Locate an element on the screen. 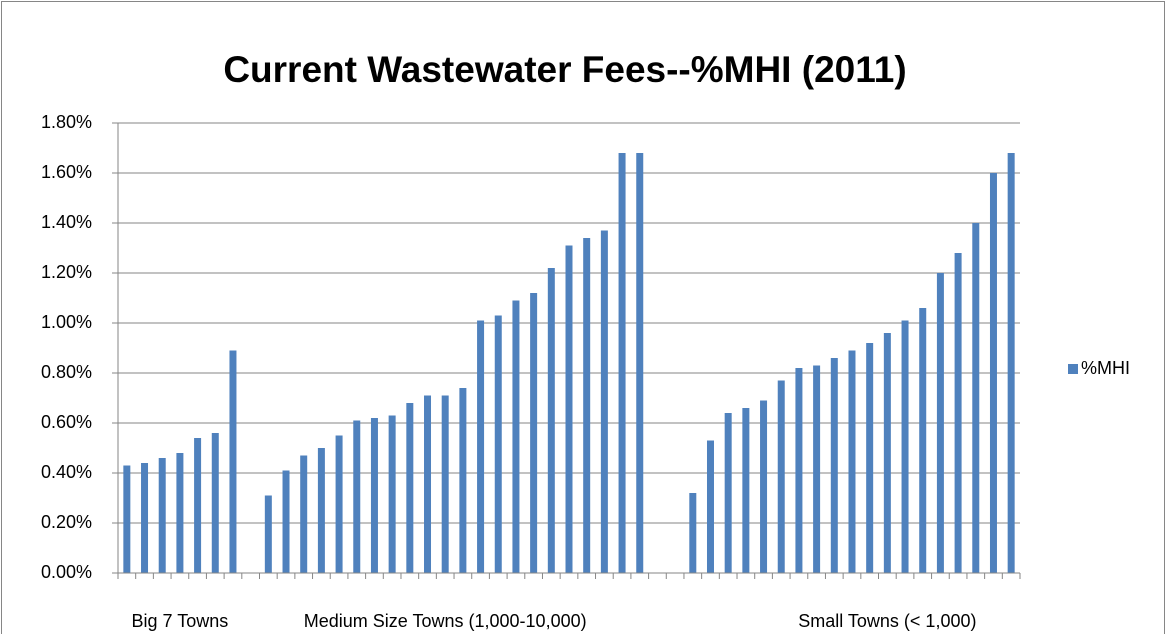  y-tick-label: 1.60% is located at coordinates (66, 172).